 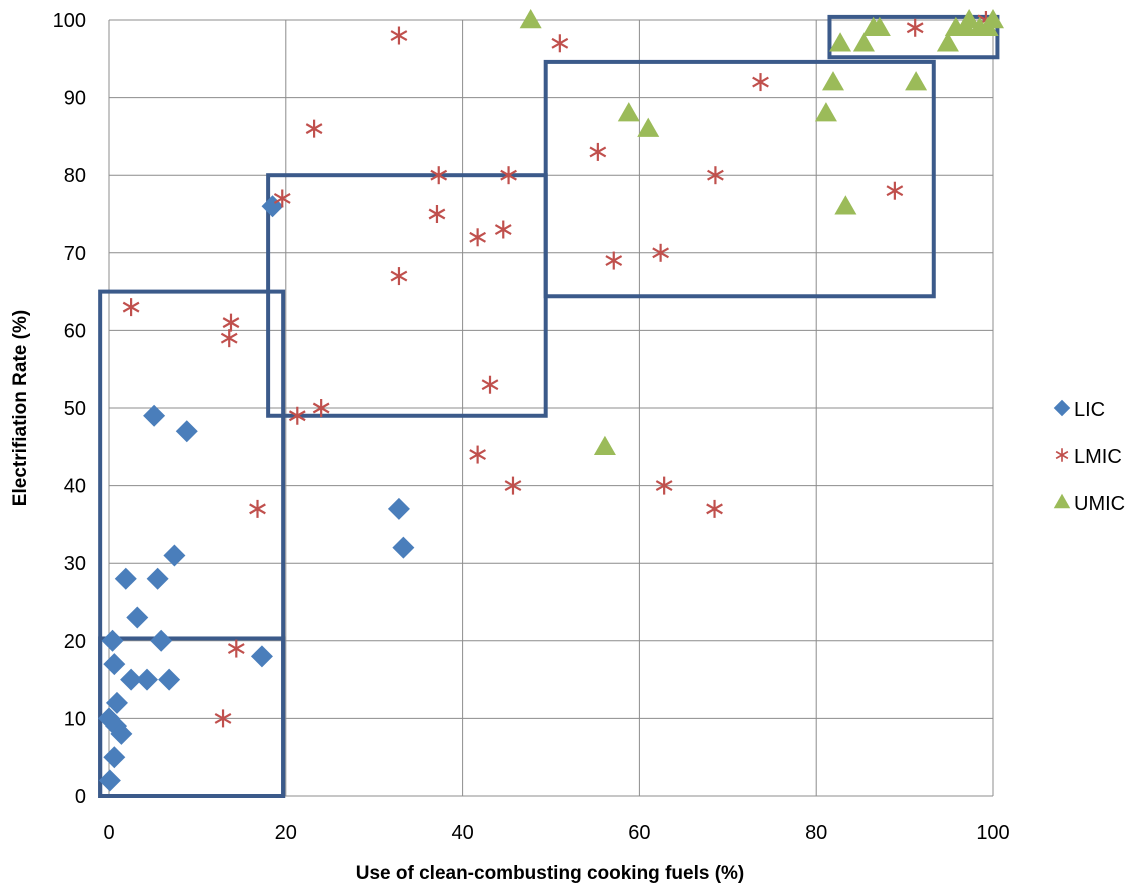 I want to click on y-tick-label: 10, so click(x=75, y=719).